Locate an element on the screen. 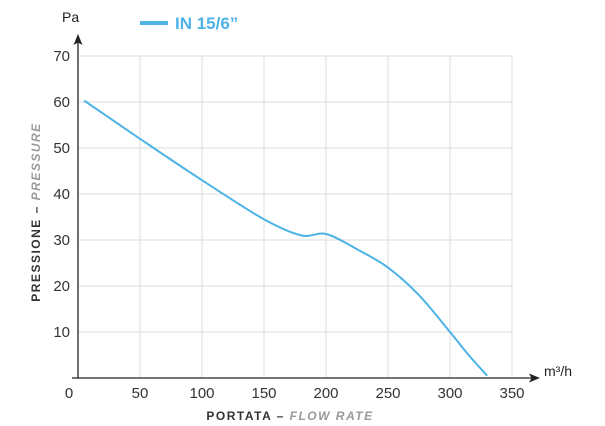  x-axis-title-dash: – is located at coordinates (281, 416).